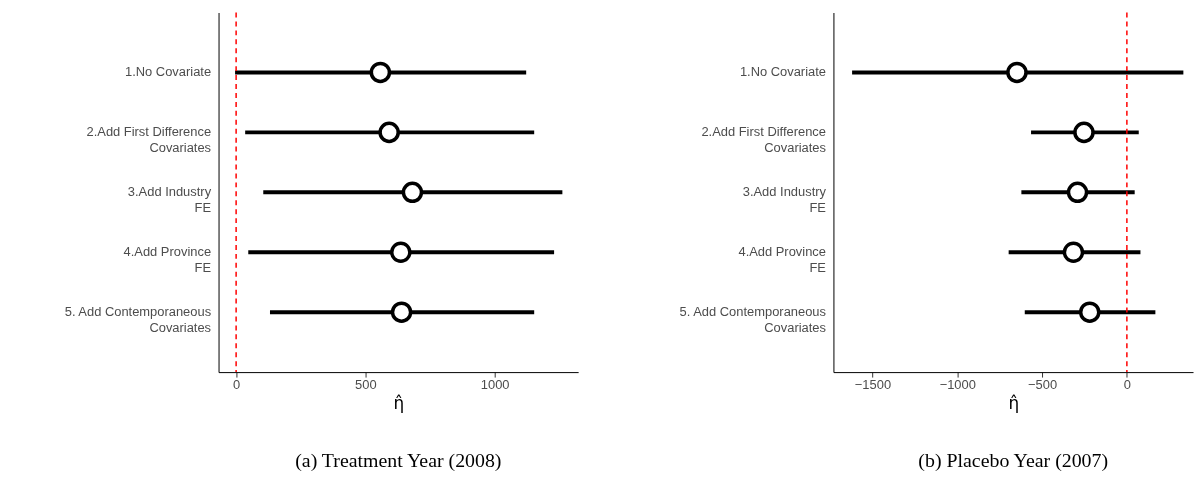 The width and height of the screenshot is (1198, 489). What do you see at coordinates (1013, 461) in the screenshot?
I see `text: (b) Placebo Year (2007)` at bounding box center [1013, 461].